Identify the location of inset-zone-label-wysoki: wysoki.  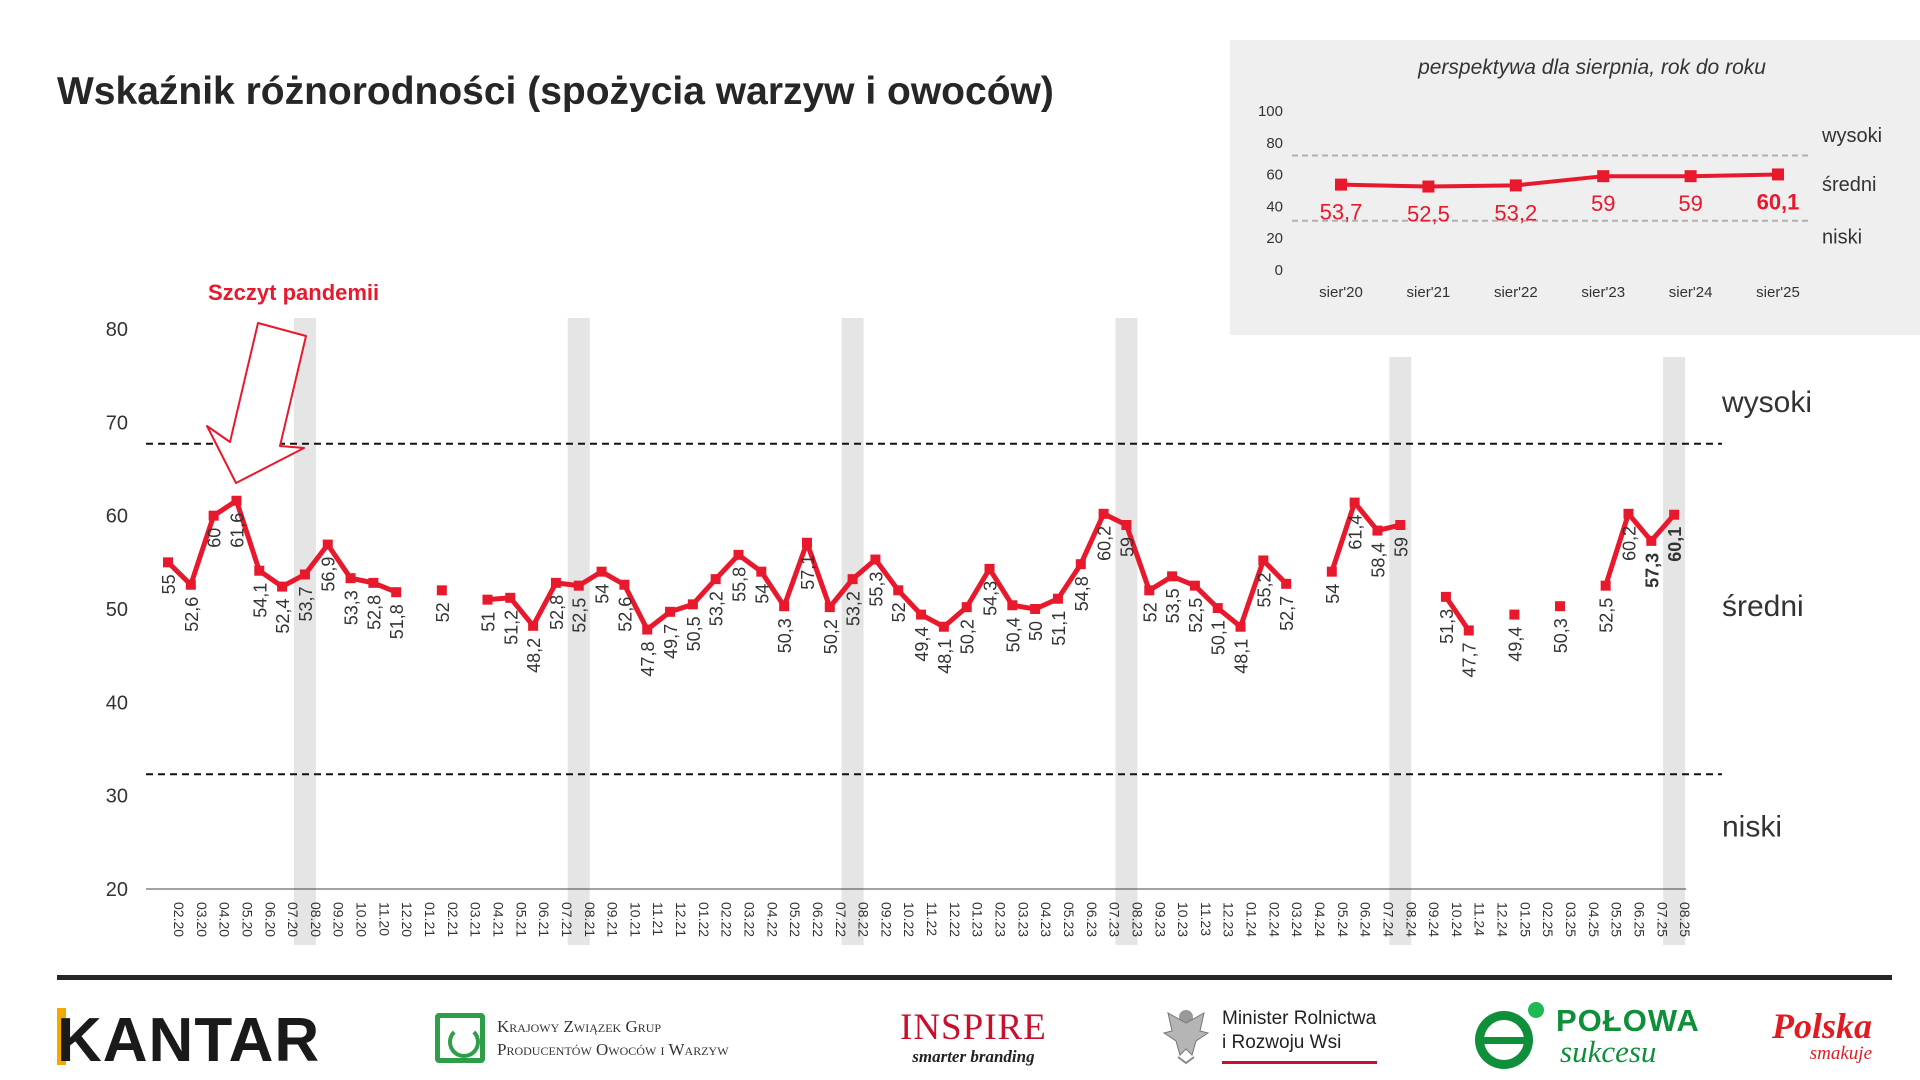
(1851, 136).